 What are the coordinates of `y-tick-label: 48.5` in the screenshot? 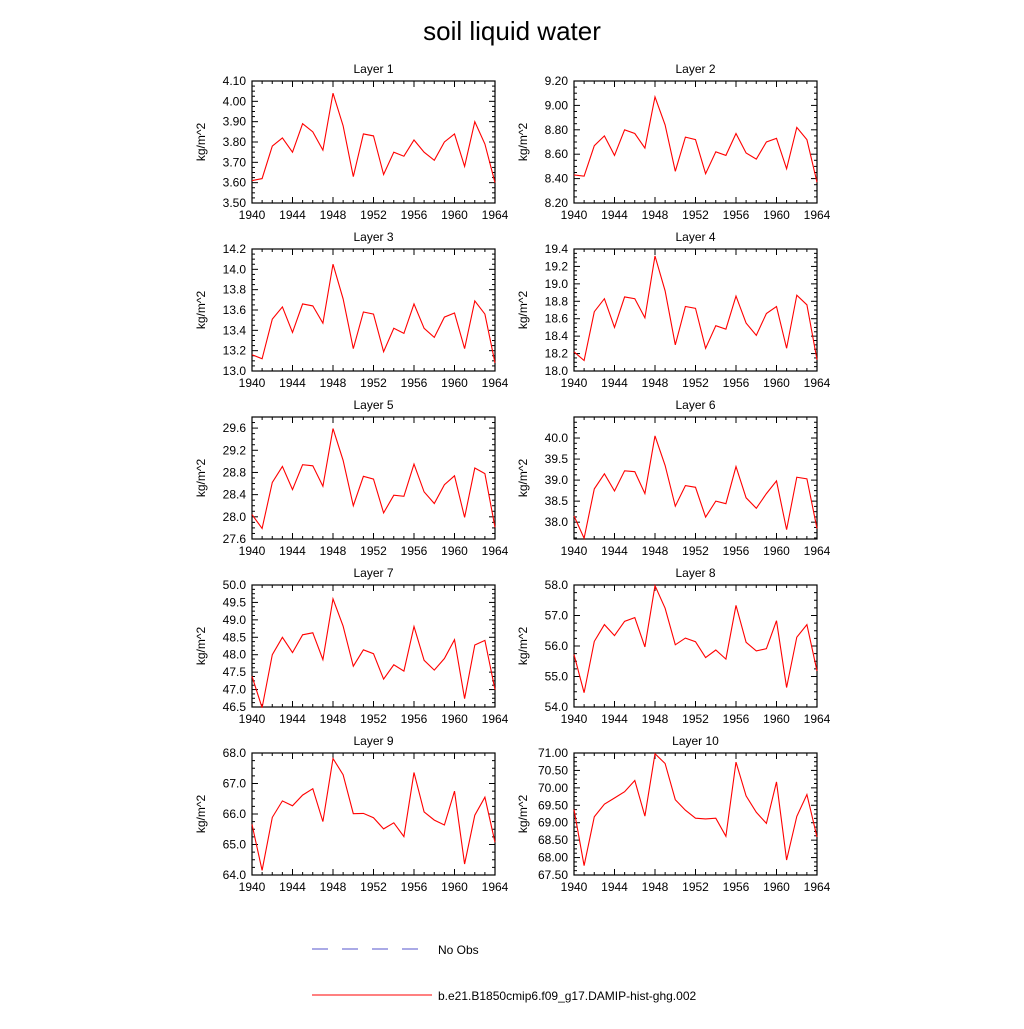 It's located at (235, 637).